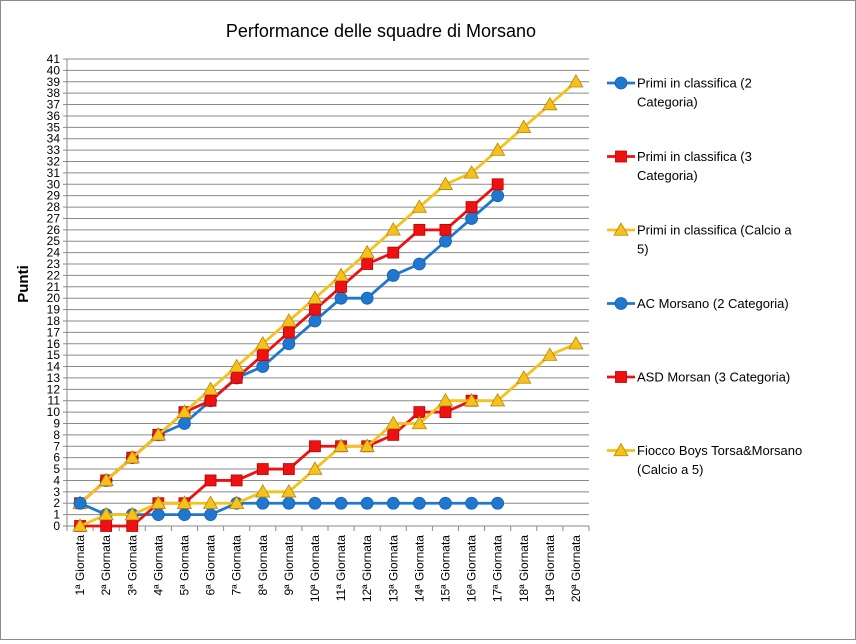  I want to click on y-tick-label: 18, so click(54, 321).